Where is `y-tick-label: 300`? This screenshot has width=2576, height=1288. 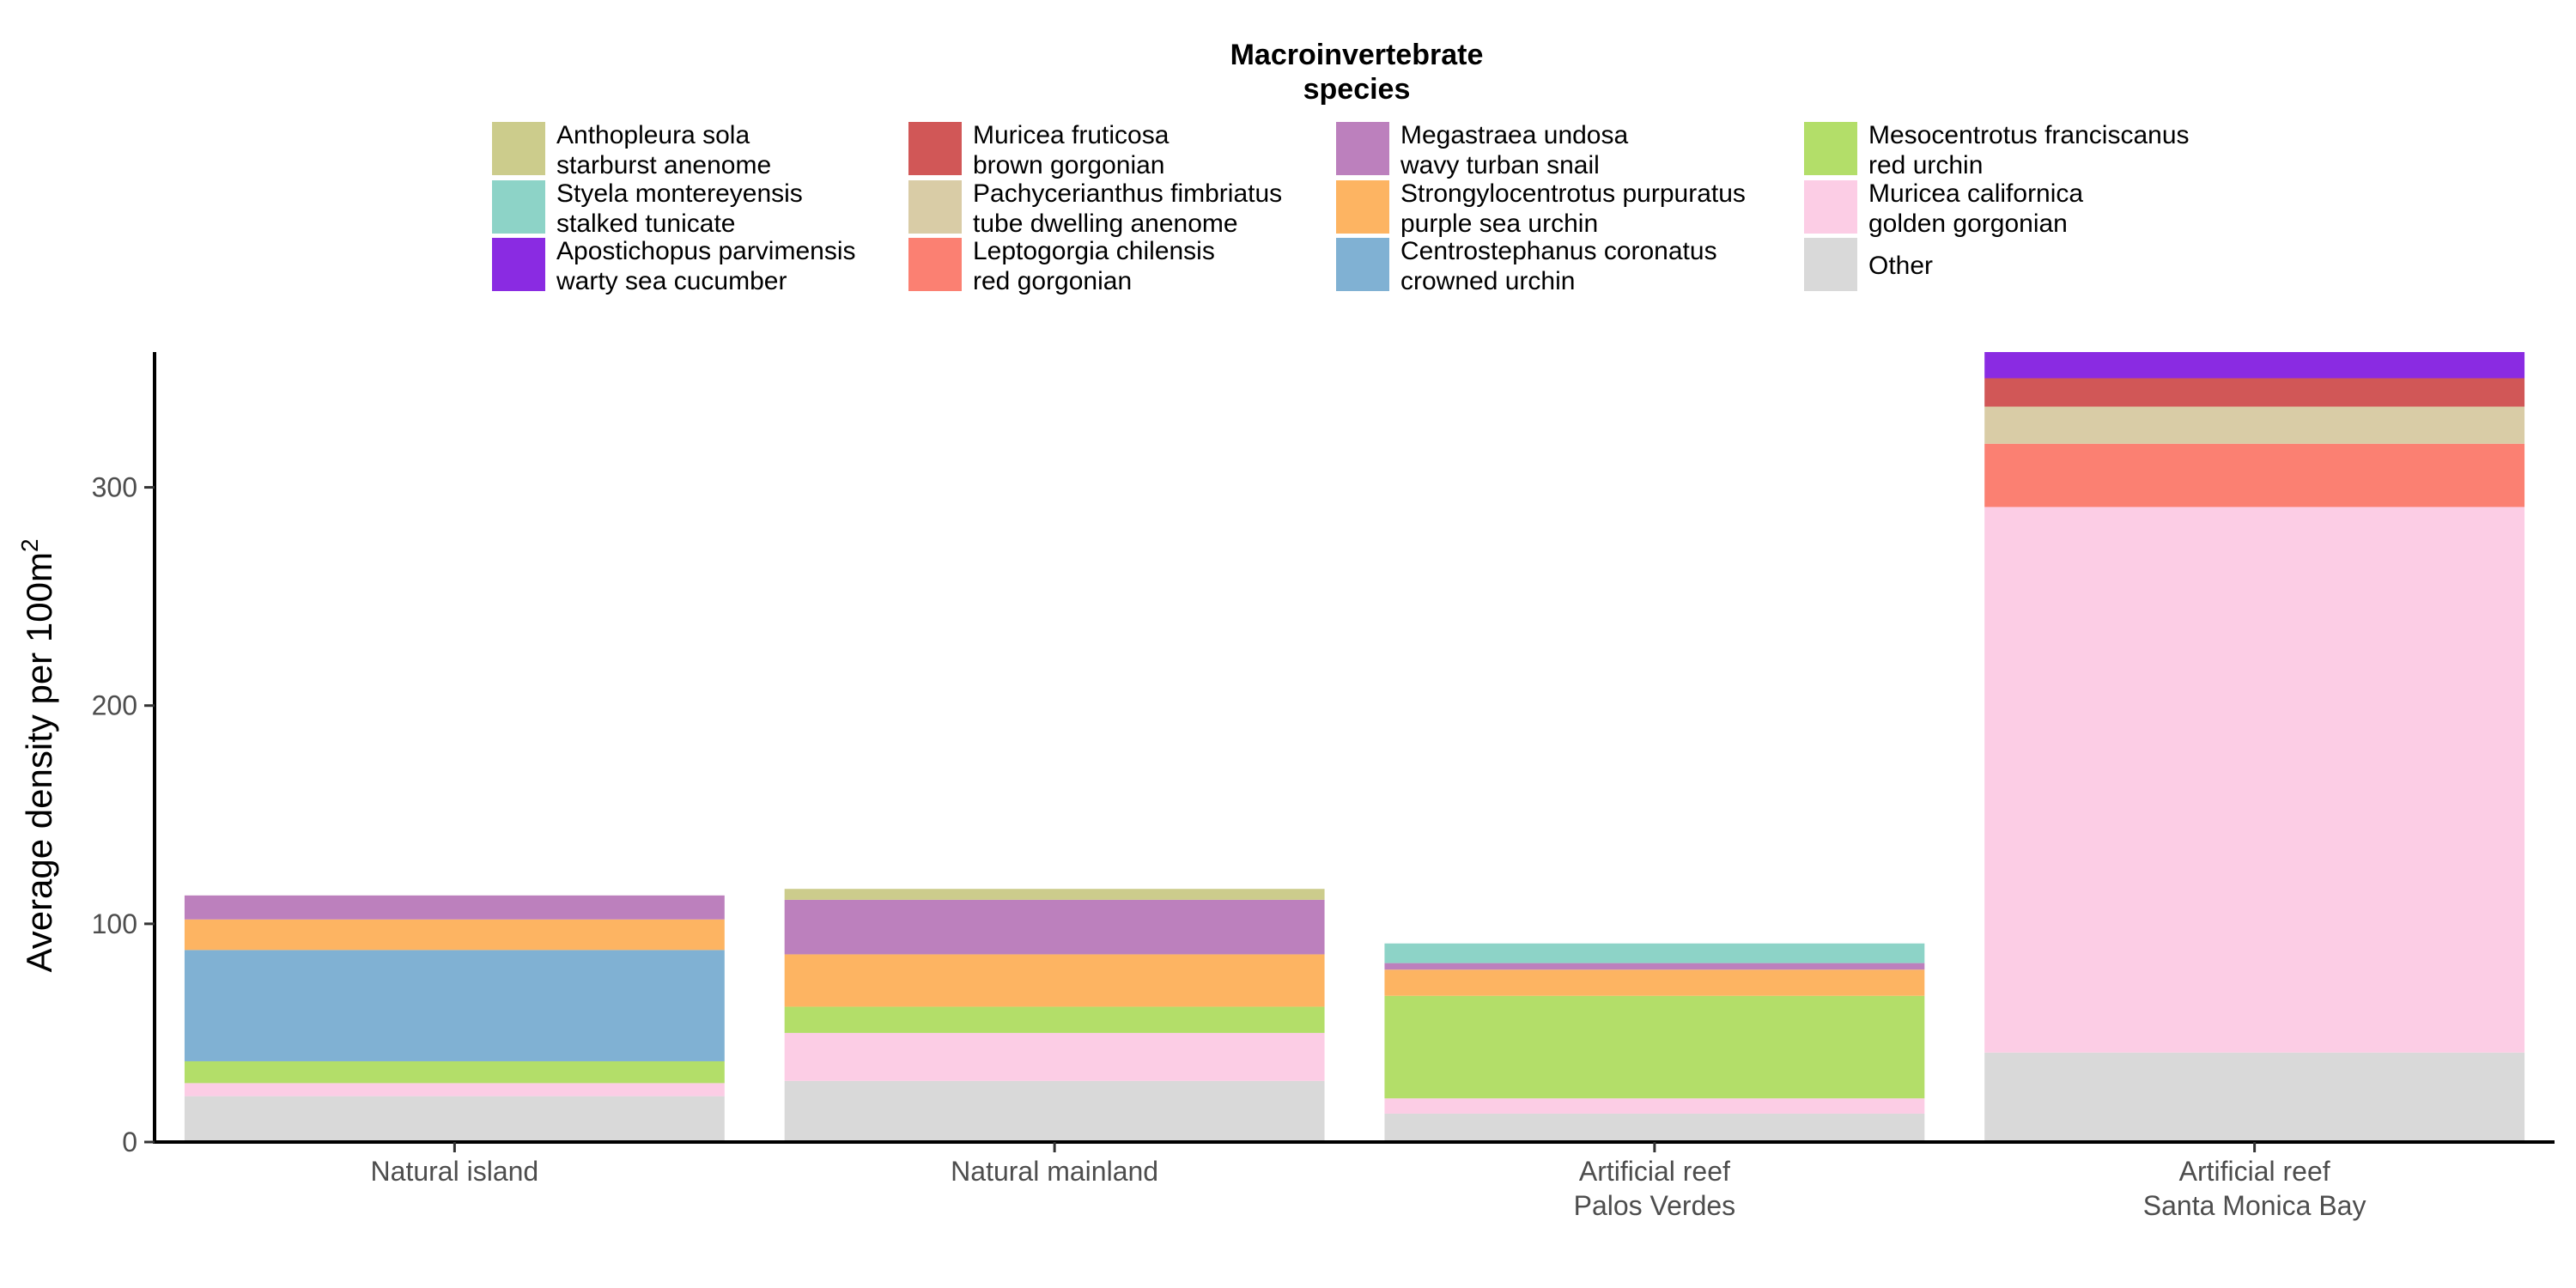
y-tick-label: 300 is located at coordinates (114, 488).